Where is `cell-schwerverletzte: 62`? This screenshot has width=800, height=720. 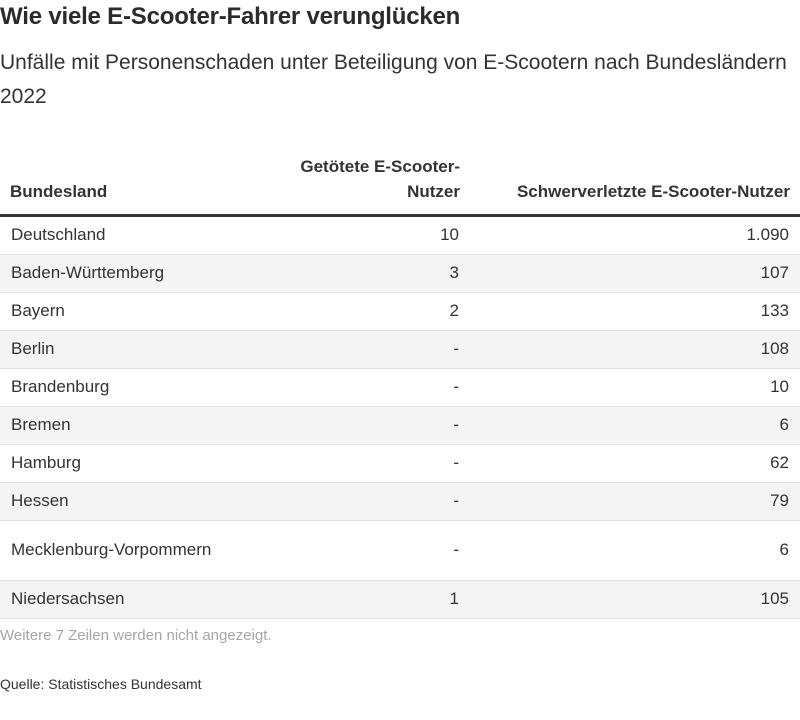
cell-schwerverletzte: 62 is located at coordinates (635, 463).